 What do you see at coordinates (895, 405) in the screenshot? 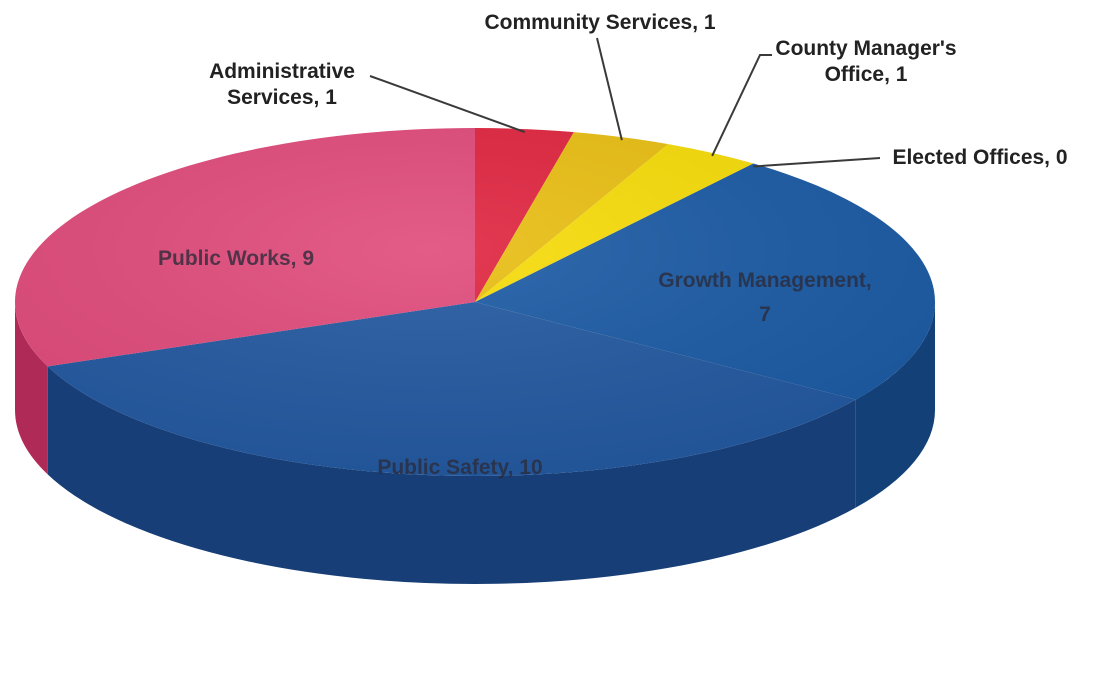
I see `pie-side-growth-management` at bounding box center [895, 405].